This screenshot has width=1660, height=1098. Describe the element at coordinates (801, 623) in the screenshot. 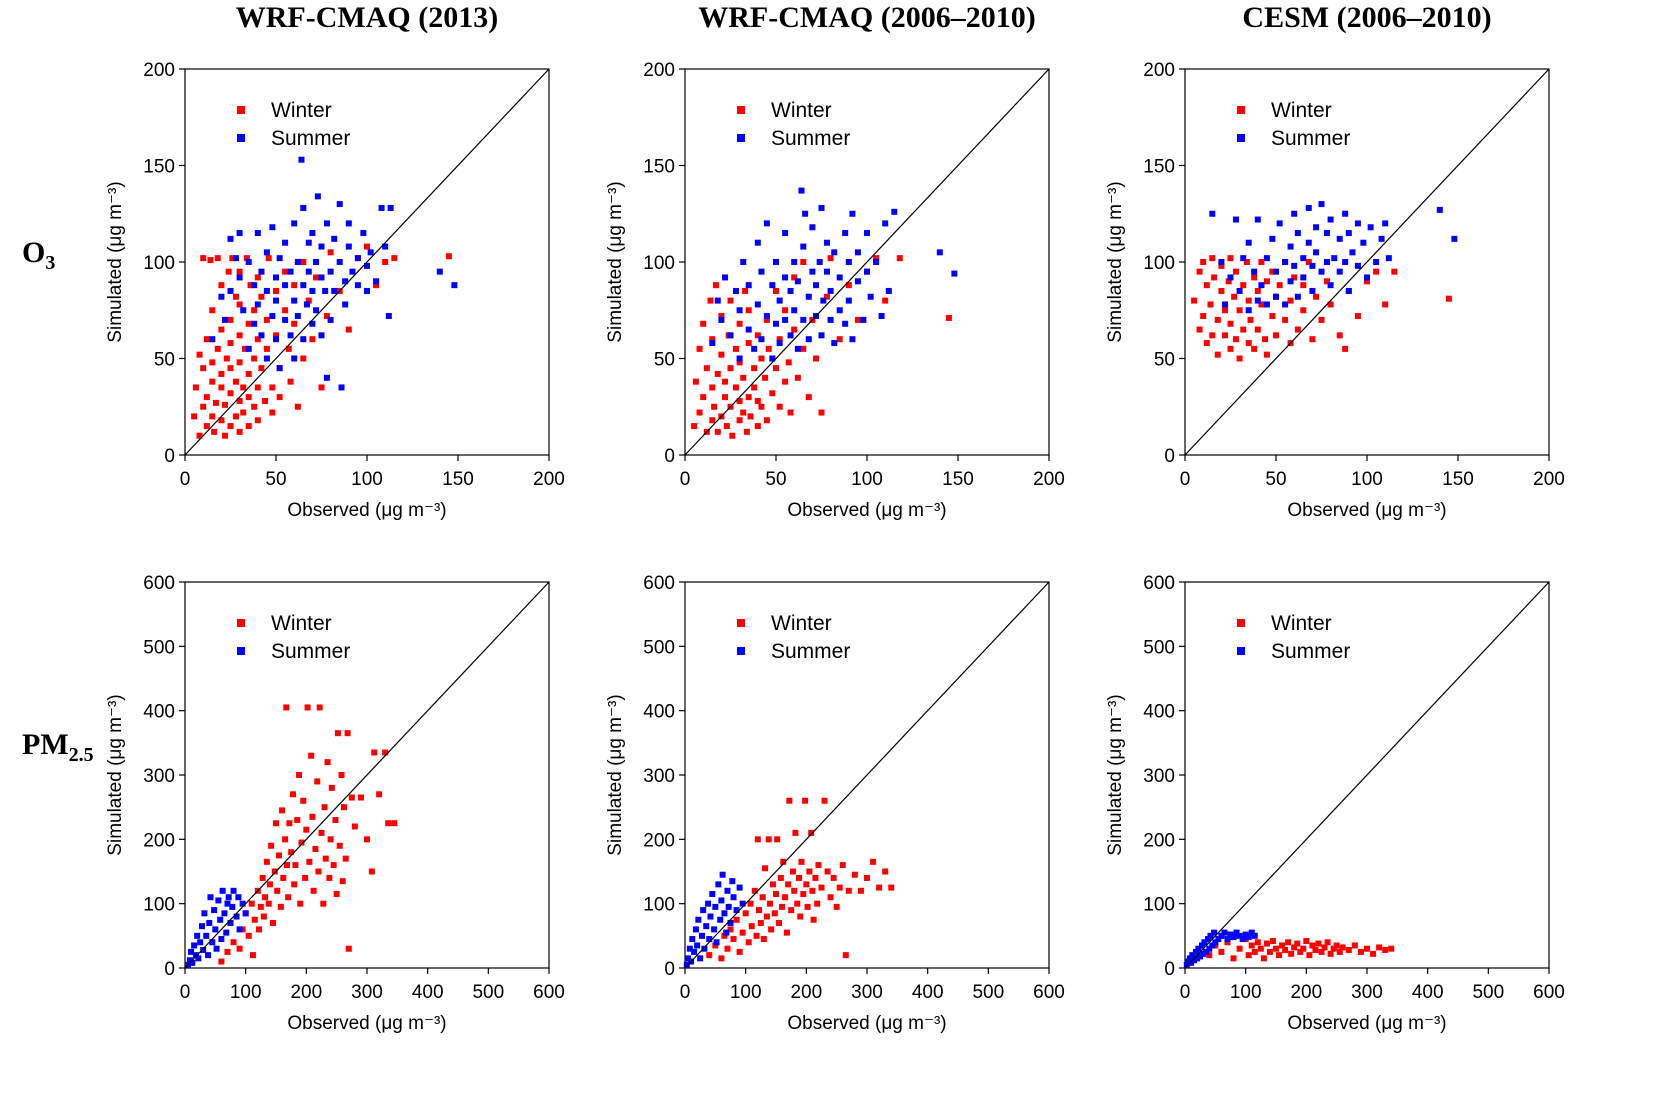

I see `legend-label-winter: Winter` at that location.